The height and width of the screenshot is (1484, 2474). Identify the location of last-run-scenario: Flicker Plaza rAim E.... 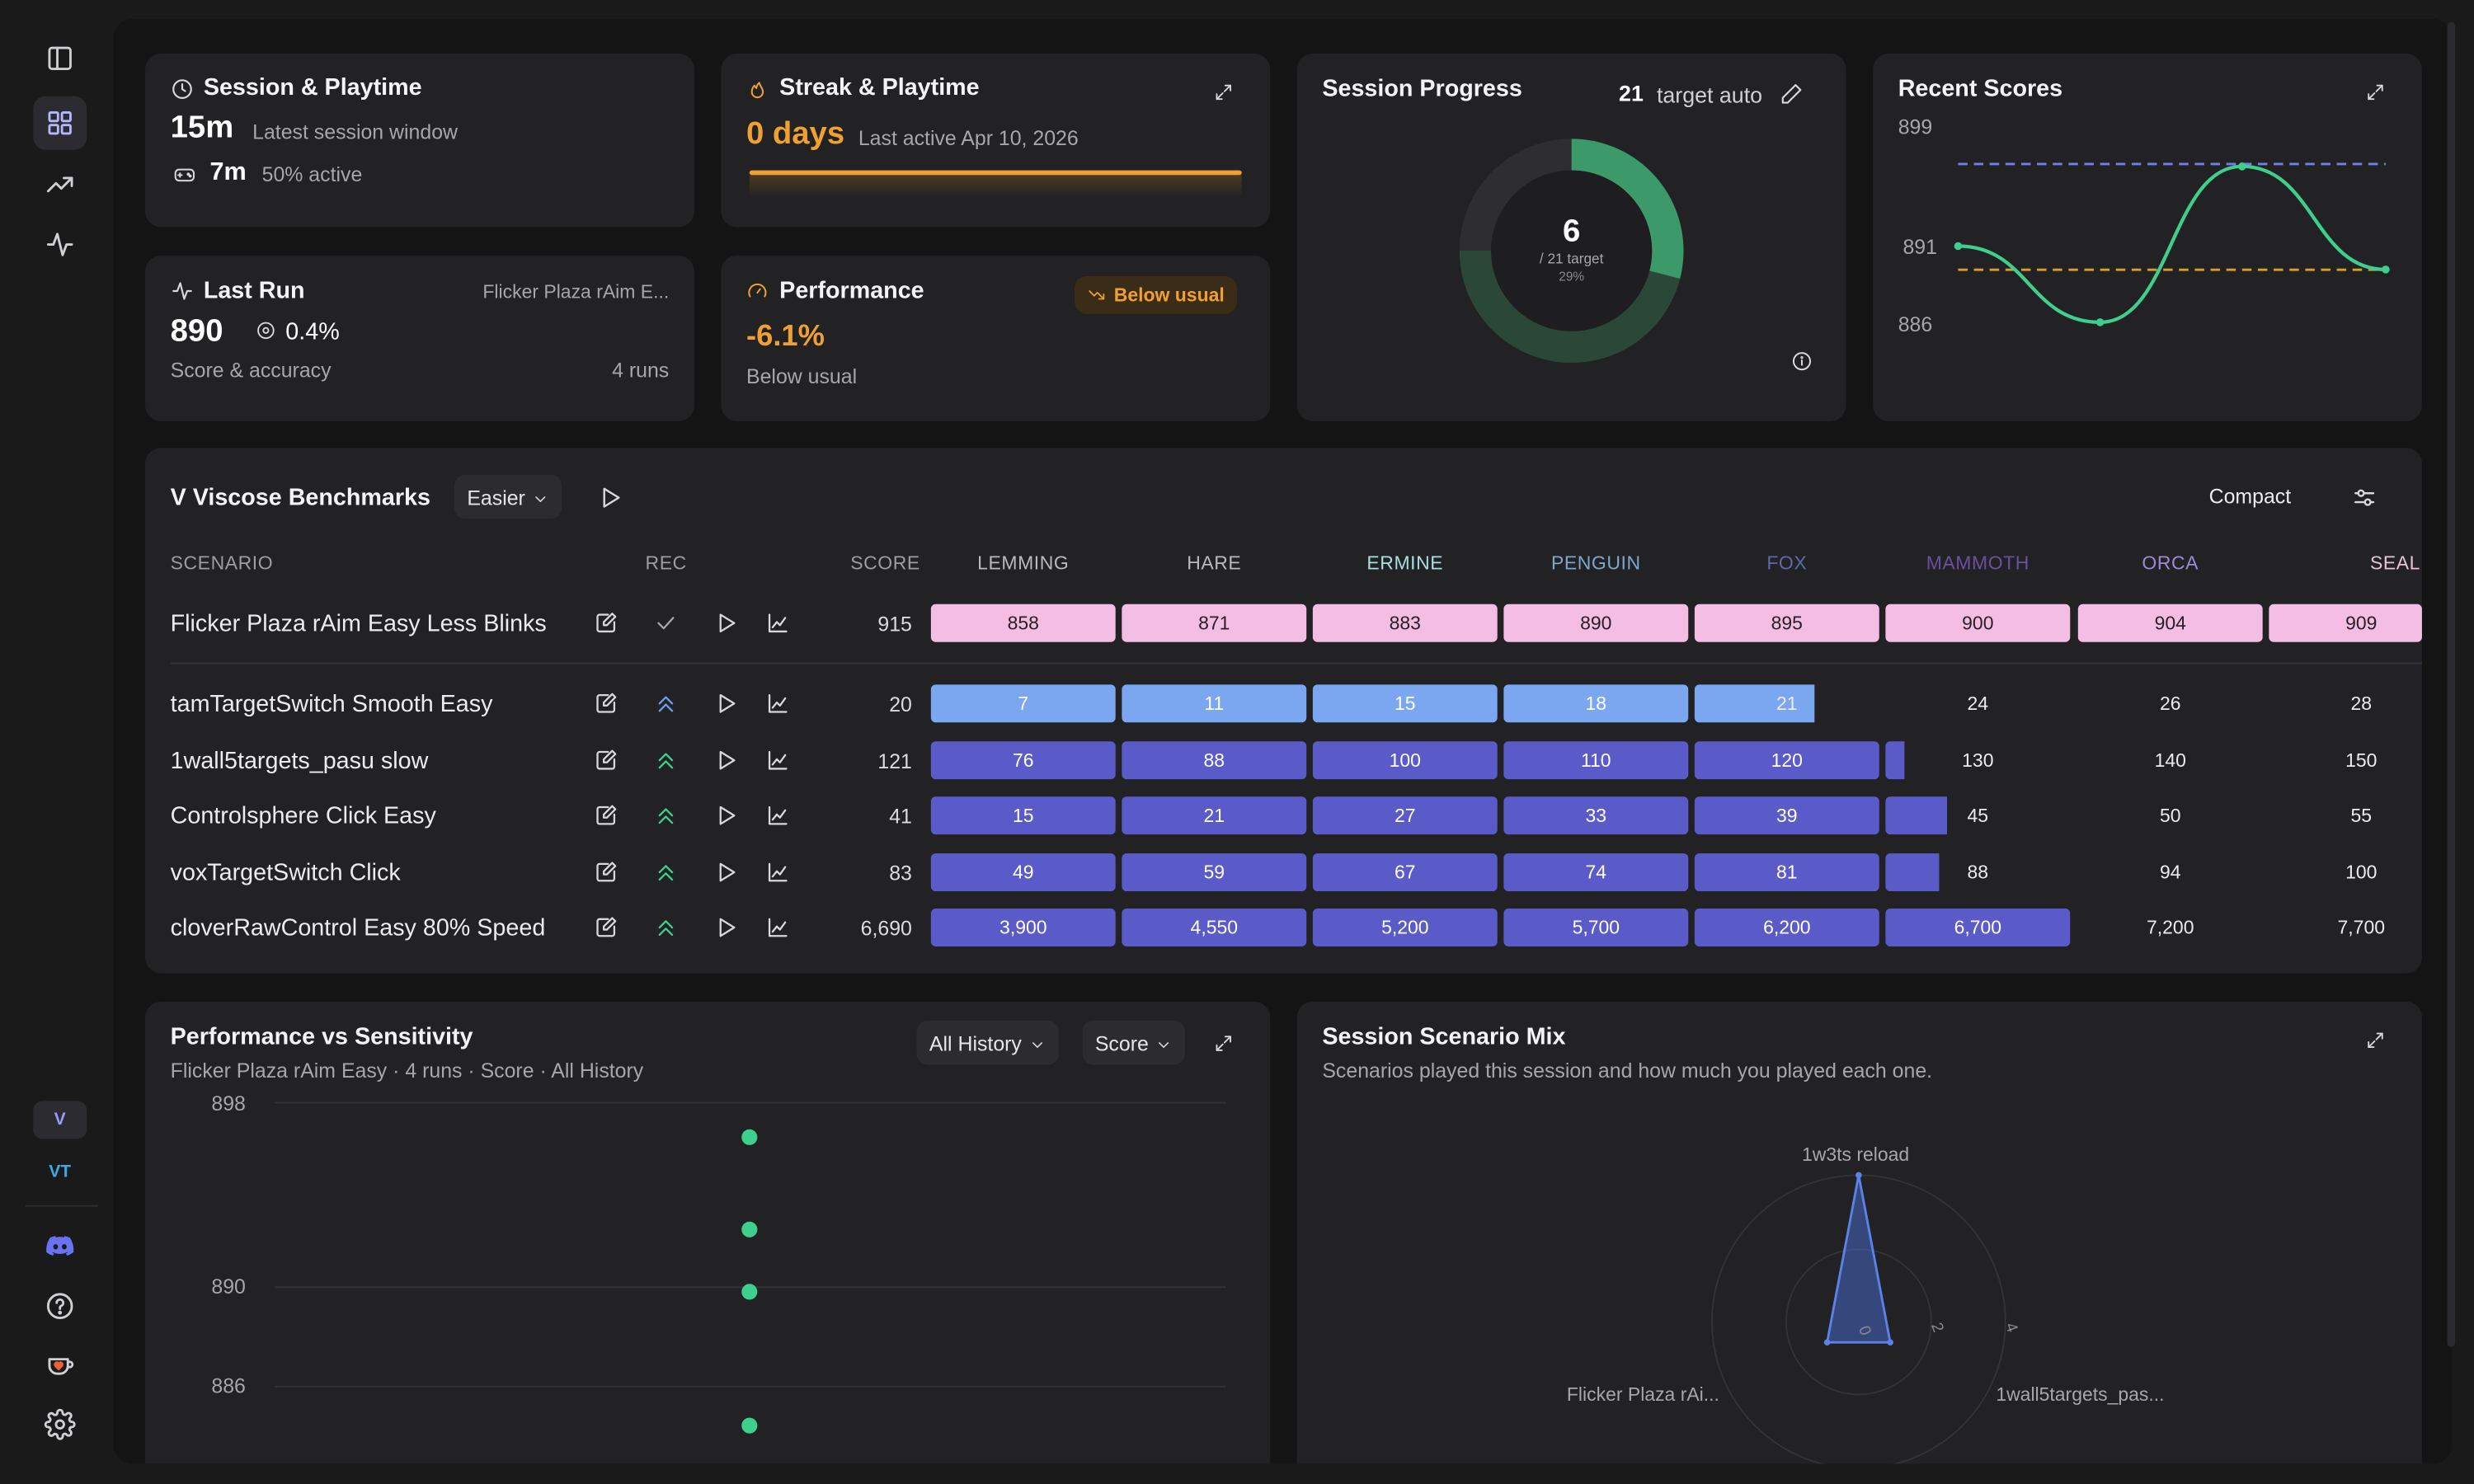
(576, 291).